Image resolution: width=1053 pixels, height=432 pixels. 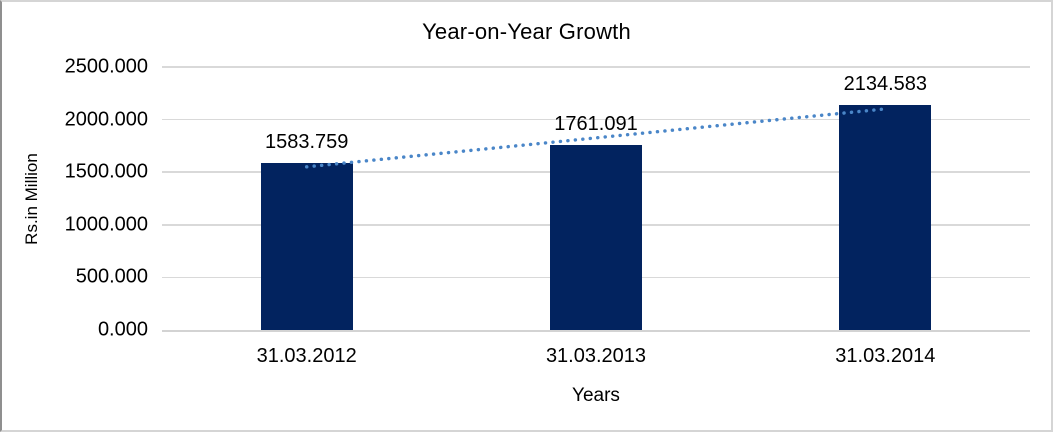 I want to click on bar-value-label: 2134.583, so click(x=885, y=84).